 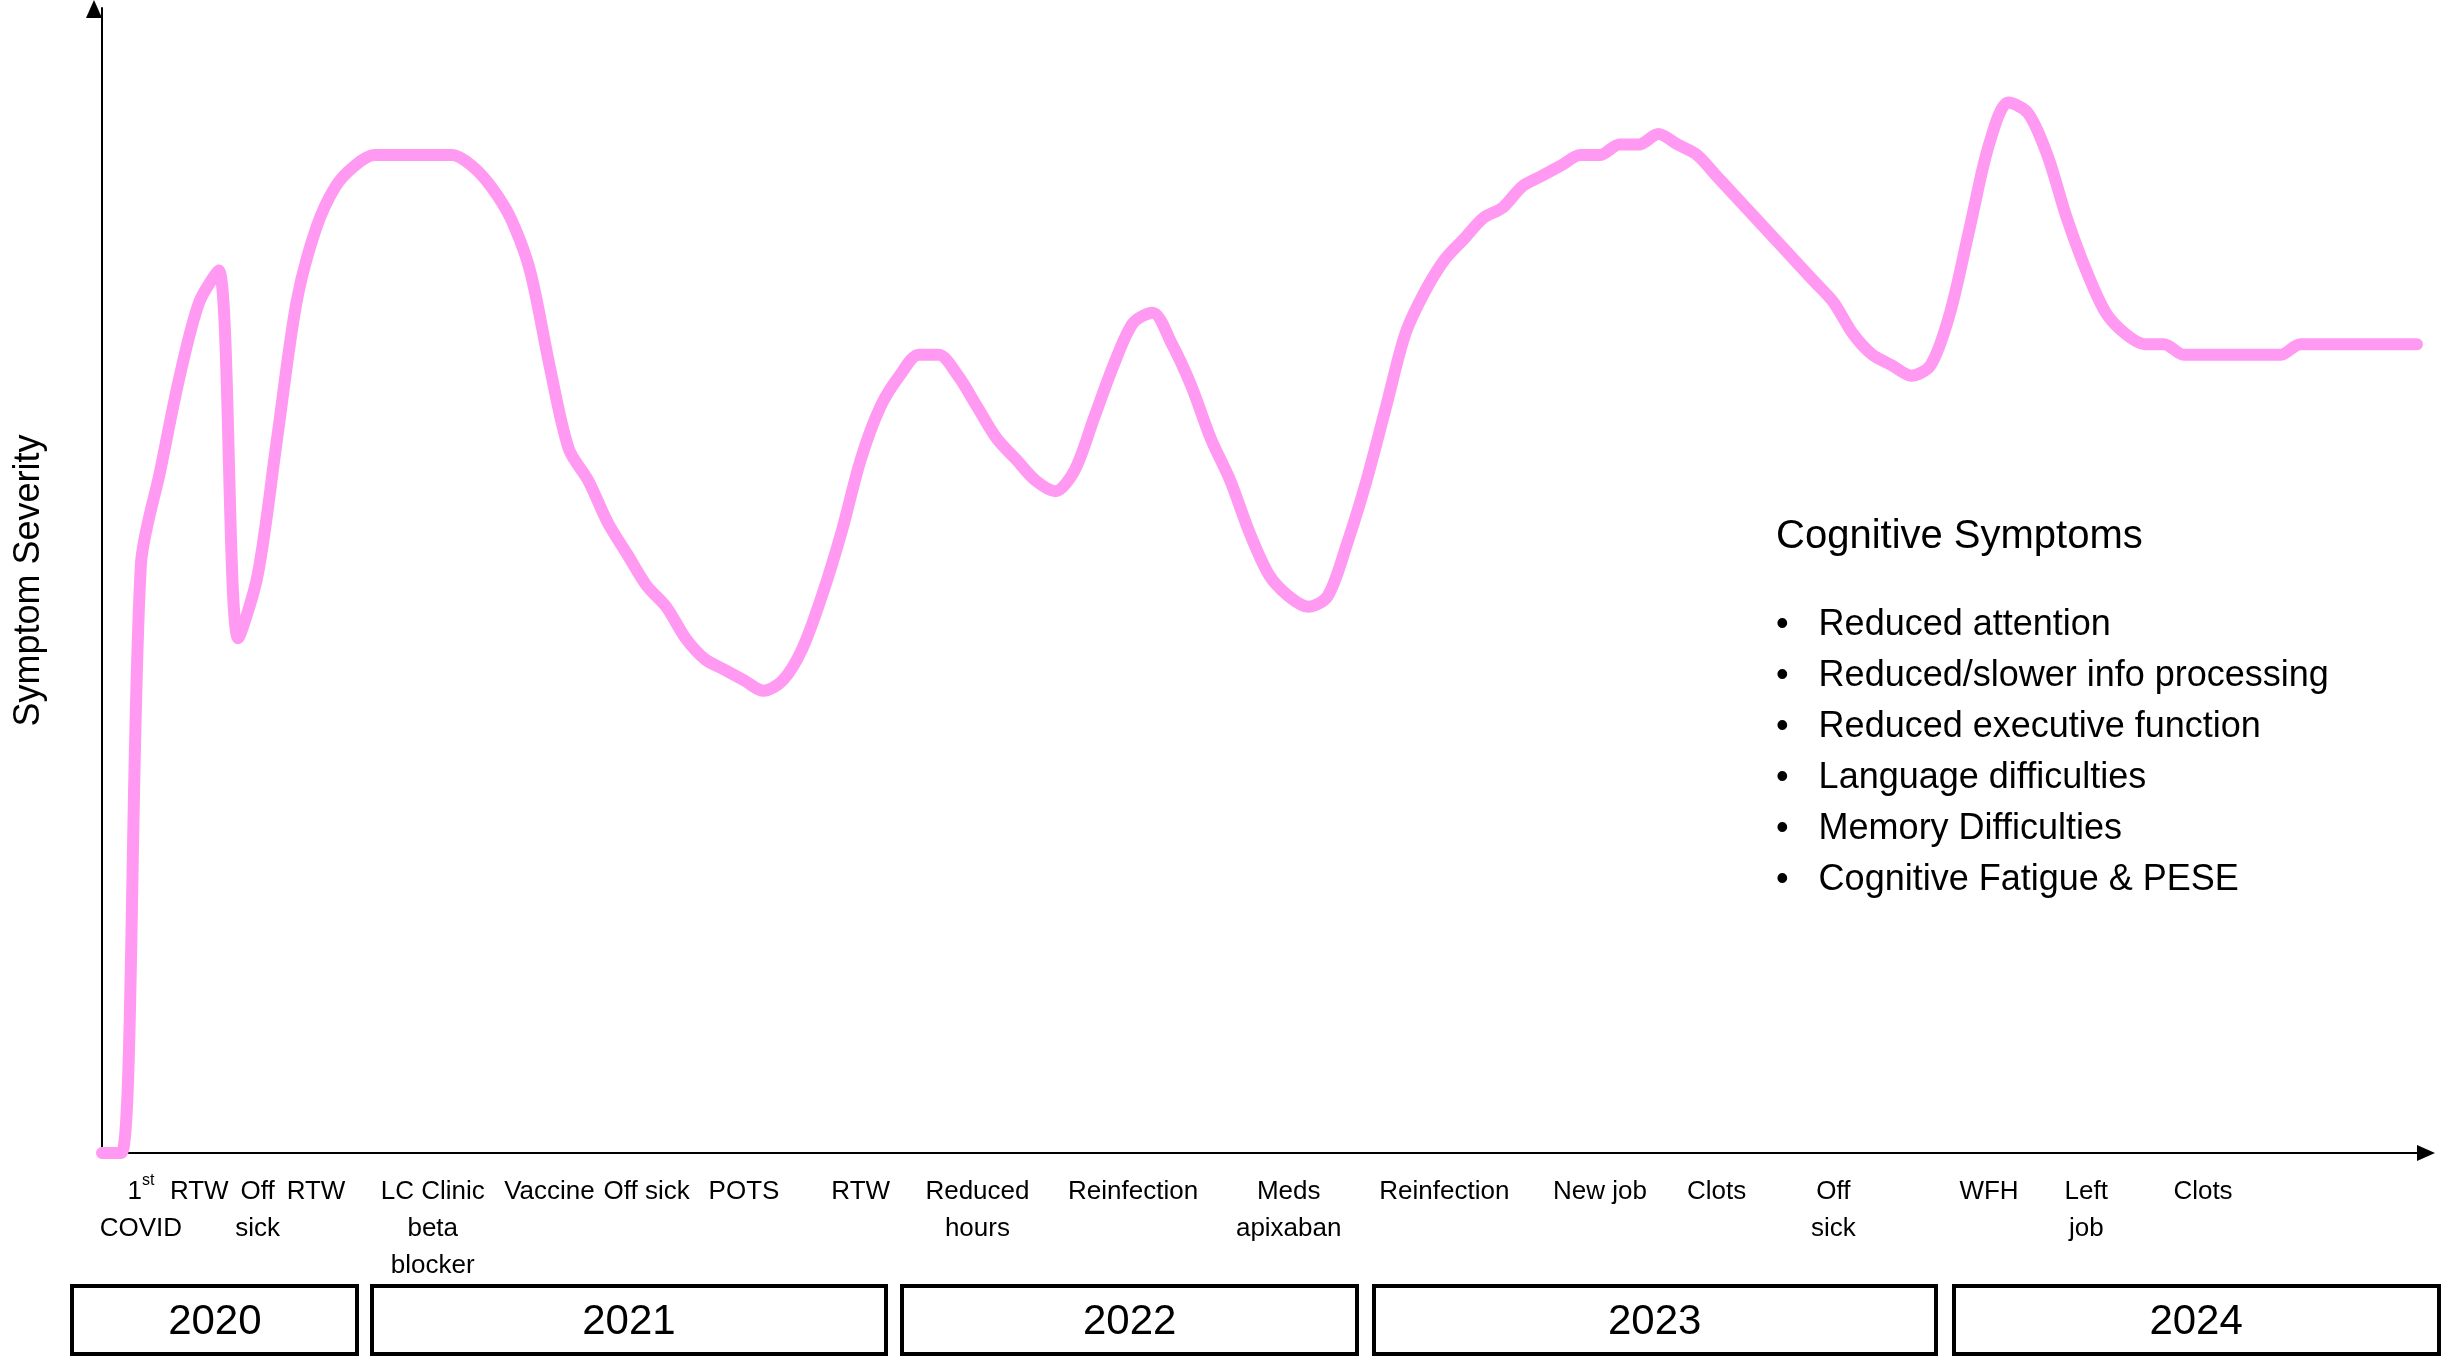 I want to click on annotation: • Language difficulties, so click(x=1962, y=776).